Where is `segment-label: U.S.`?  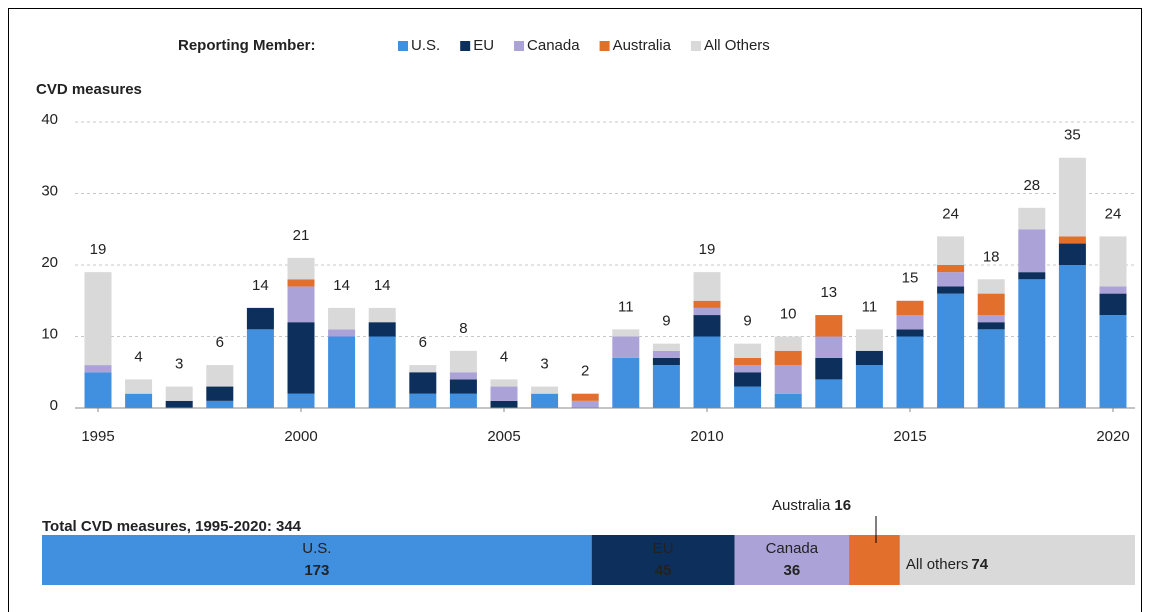
segment-label: U.S. is located at coordinates (316, 548).